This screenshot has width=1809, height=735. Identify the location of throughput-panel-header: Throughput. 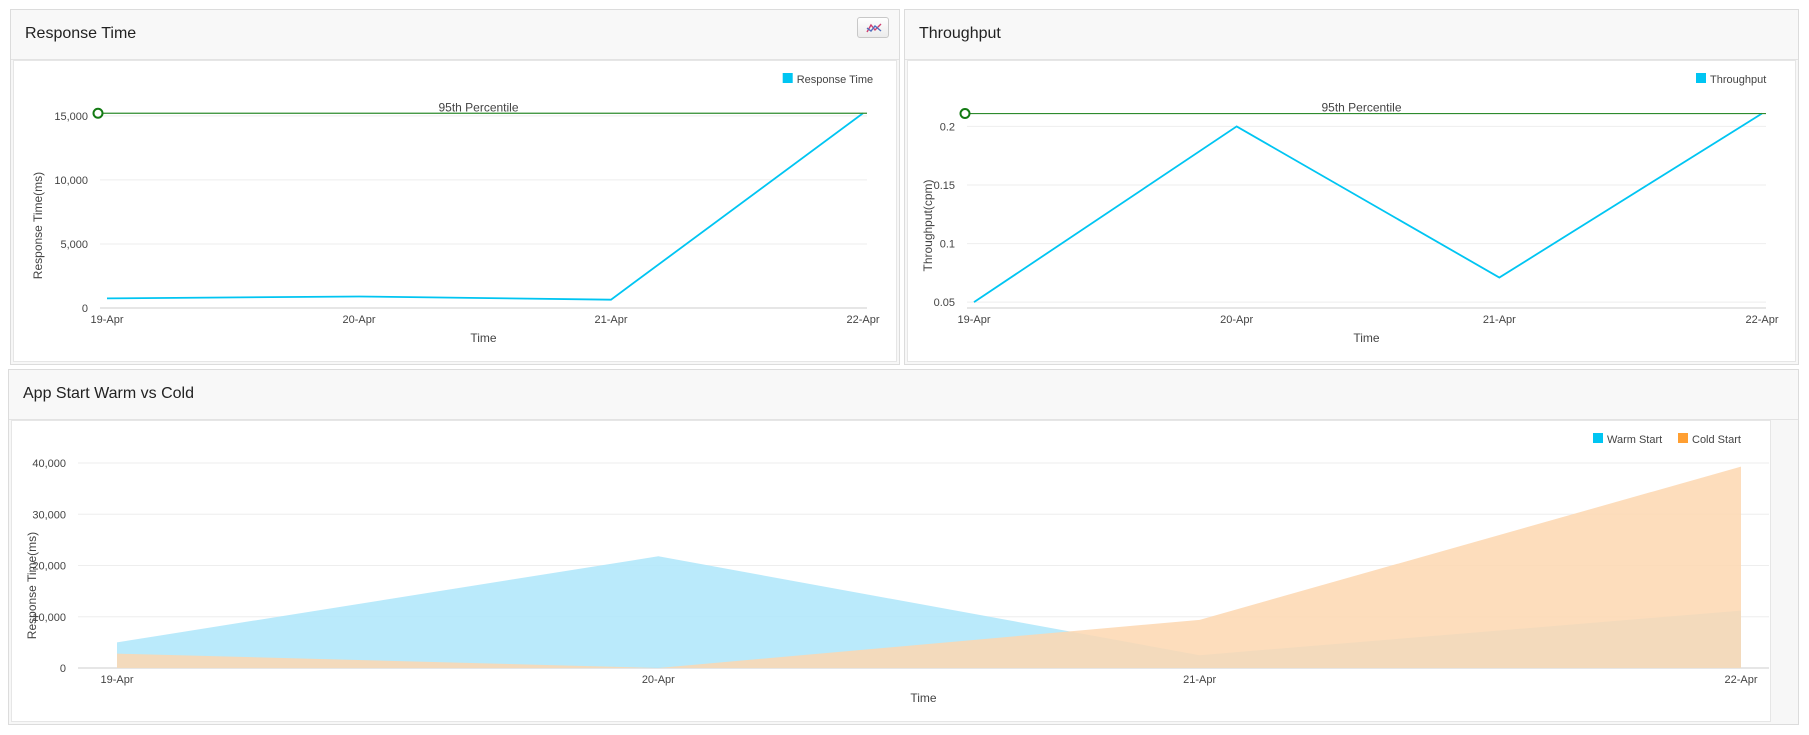
(1351, 35).